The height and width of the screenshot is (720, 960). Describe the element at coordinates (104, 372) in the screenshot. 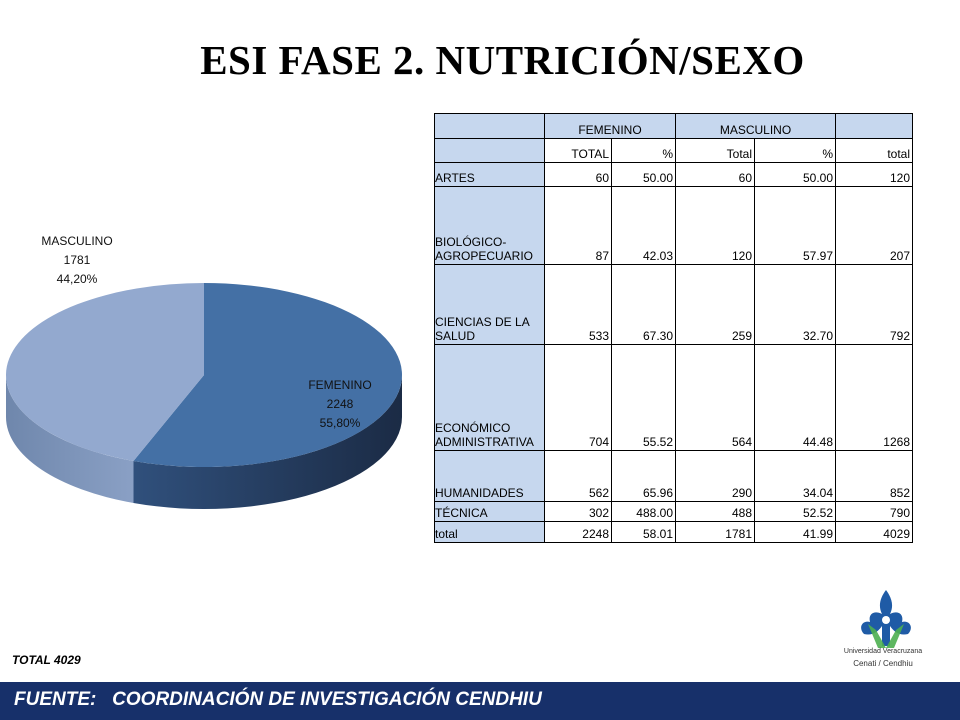

I see `pie-slice-masculino` at that location.